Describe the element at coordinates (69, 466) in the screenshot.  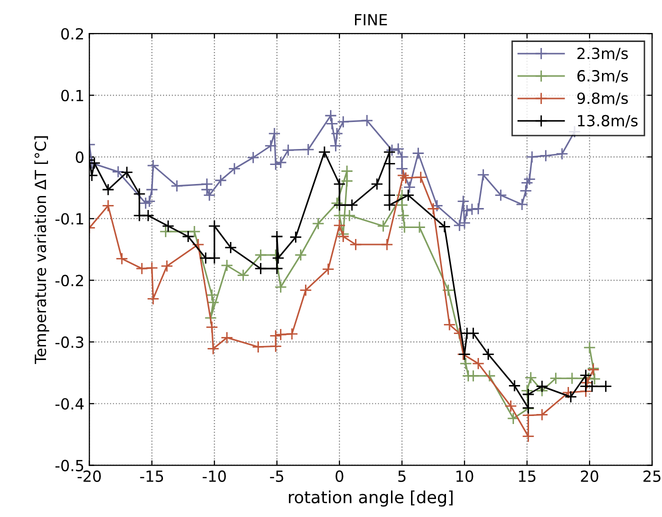
I see `y-tick-label: -0.5` at that location.